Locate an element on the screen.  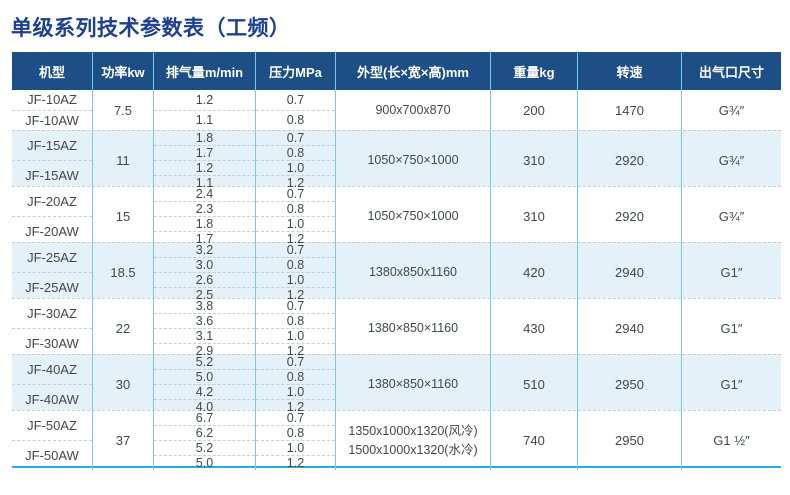
displacement-value: 1.7 is located at coordinates (204, 152).